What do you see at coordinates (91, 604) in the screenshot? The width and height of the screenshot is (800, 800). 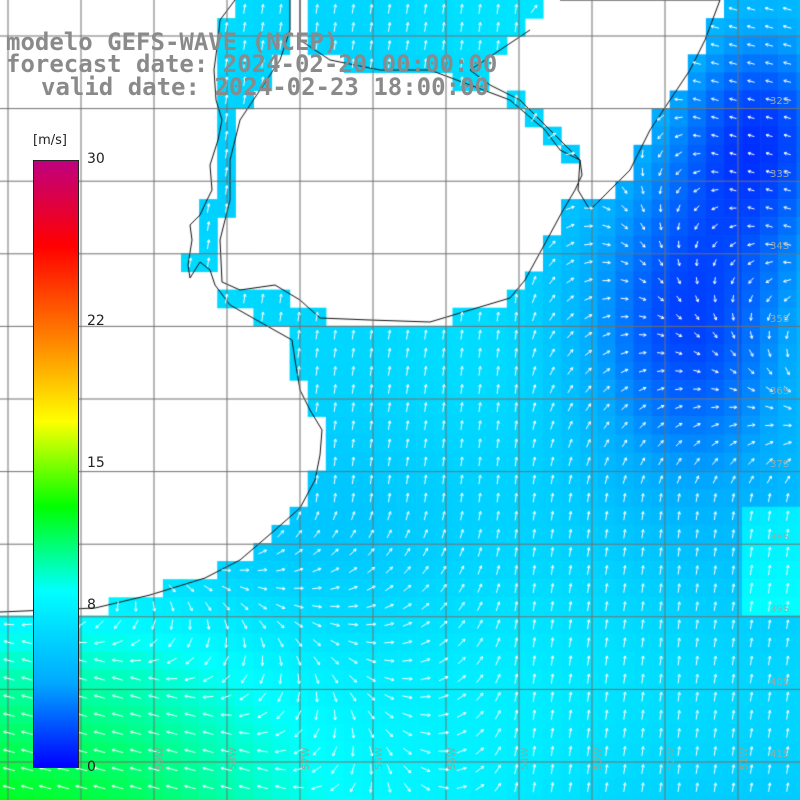 I see `colorbar-tick-label: 8` at bounding box center [91, 604].